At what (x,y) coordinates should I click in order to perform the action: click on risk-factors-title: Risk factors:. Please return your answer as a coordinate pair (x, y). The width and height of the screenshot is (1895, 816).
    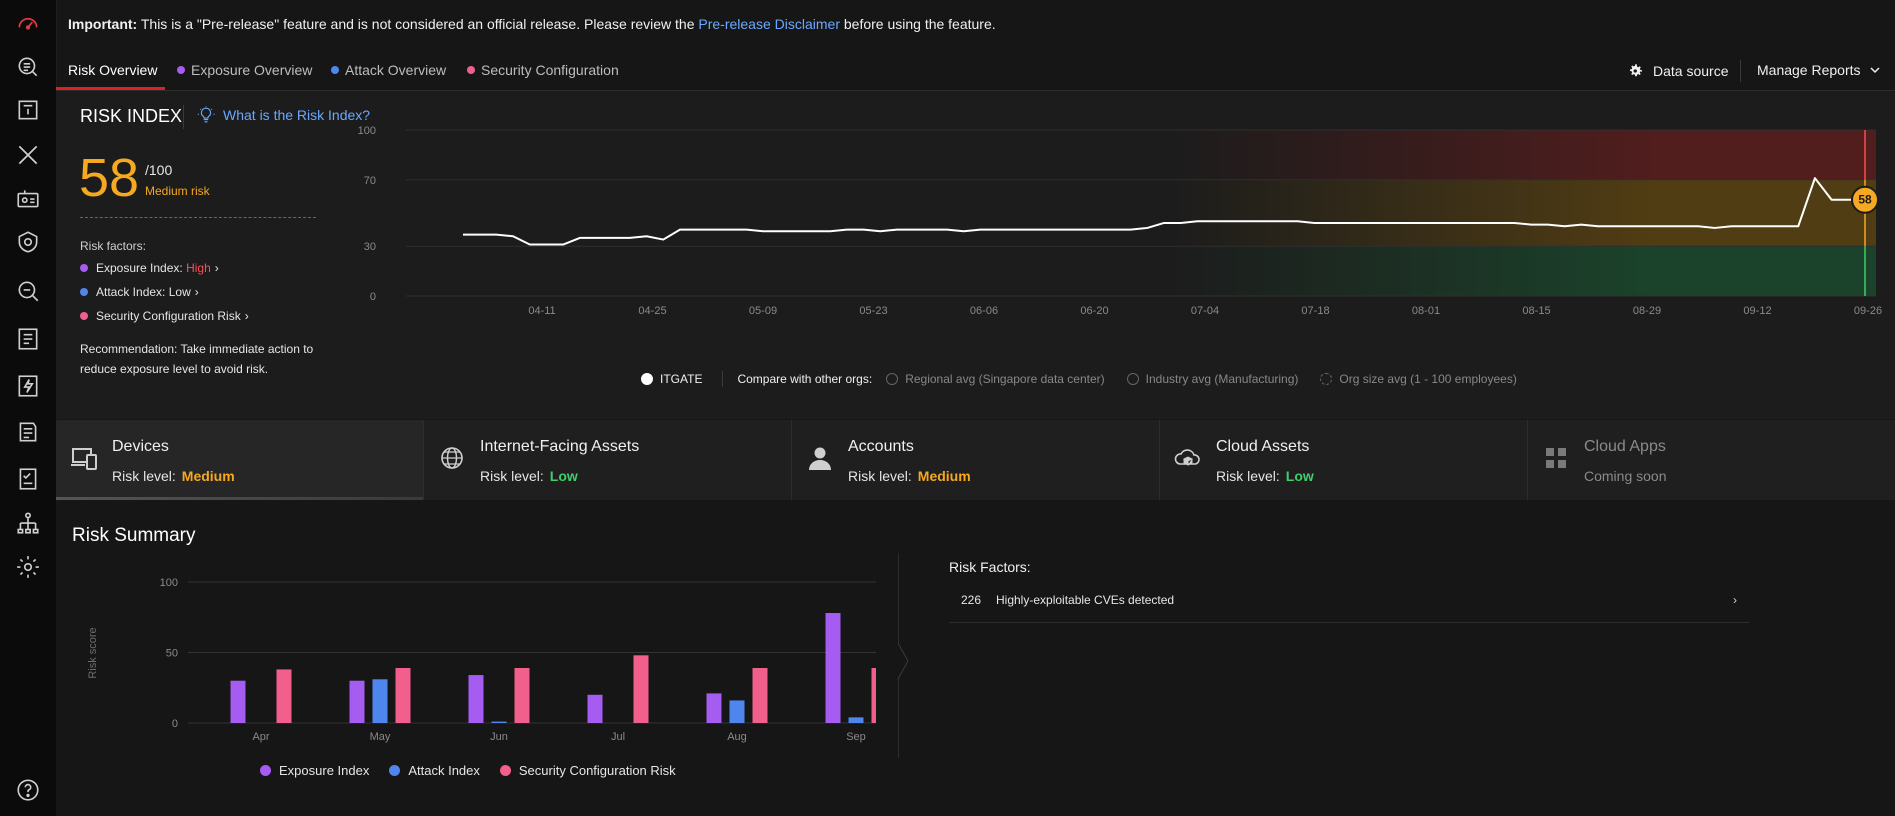
    Looking at the image, I should click on (113, 246).